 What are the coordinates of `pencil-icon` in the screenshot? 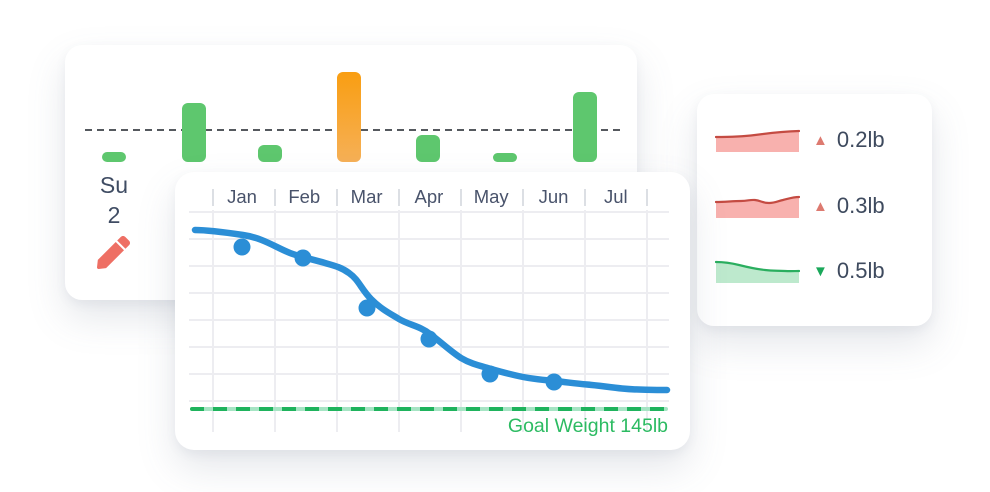 It's located at (113, 254).